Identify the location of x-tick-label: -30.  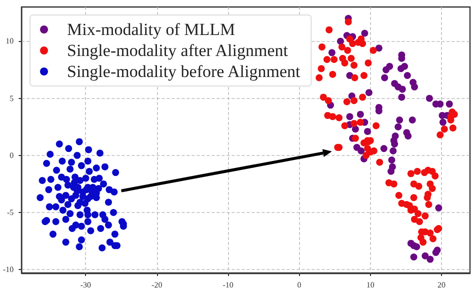
(86, 284).